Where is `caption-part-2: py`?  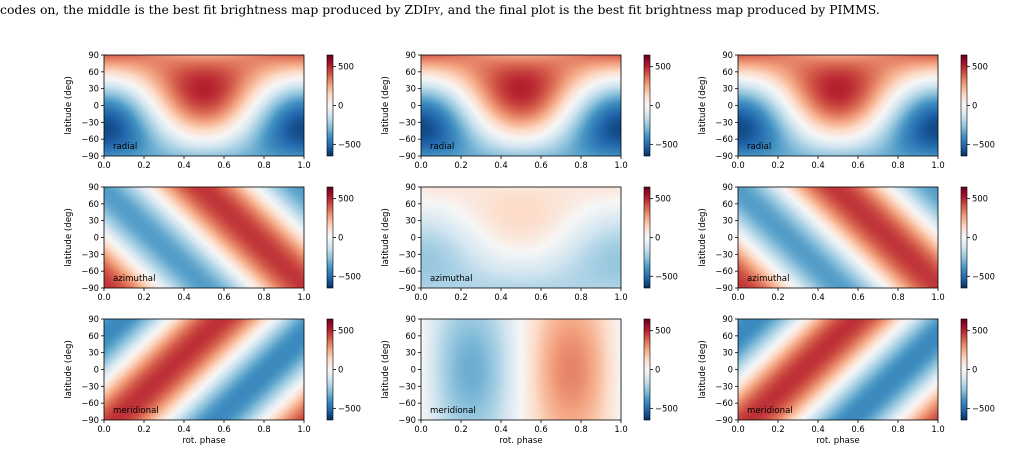
caption-part-2: py is located at coordinates (433, 9).